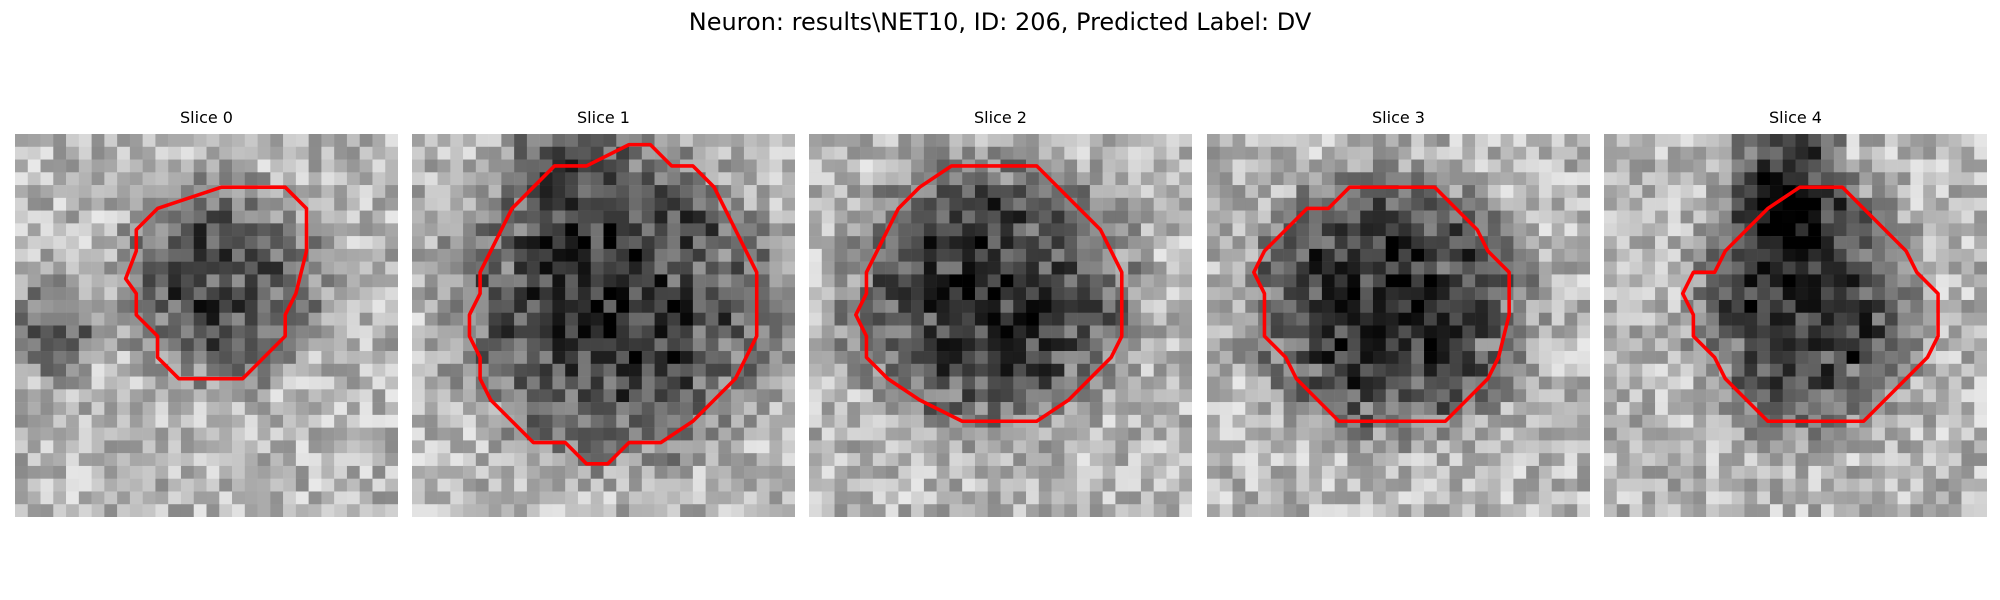 This screenshot has width=2000, height=600. I want to click on slice-title: Slice 3, so click(1398, 117).